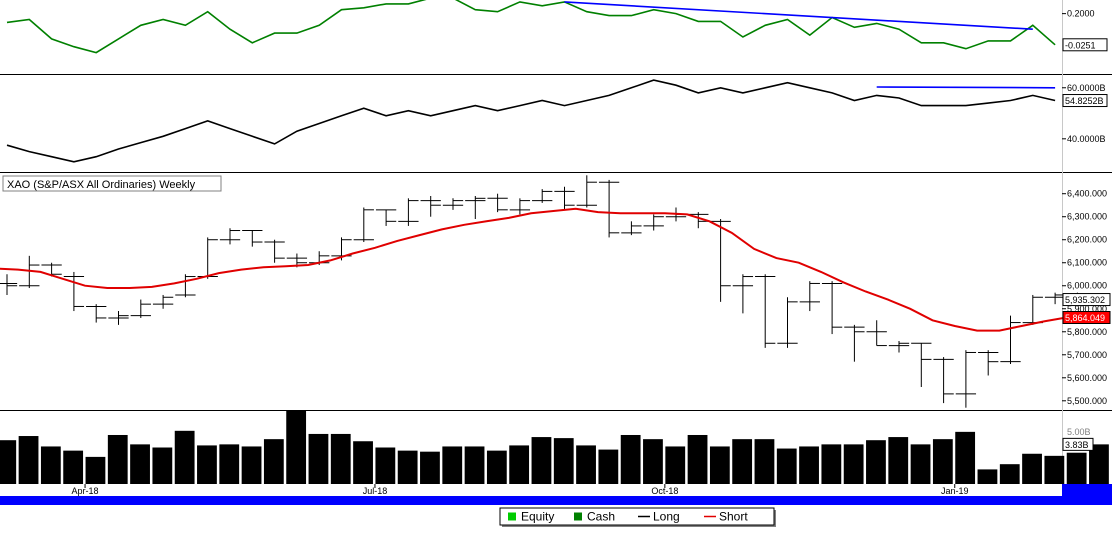 Image resolution: width=1112 pixels, height=557 pixels. I want to click on indicator-2-panel: 60.0000B 40.0000B 54.8252B, so click(557, 121).